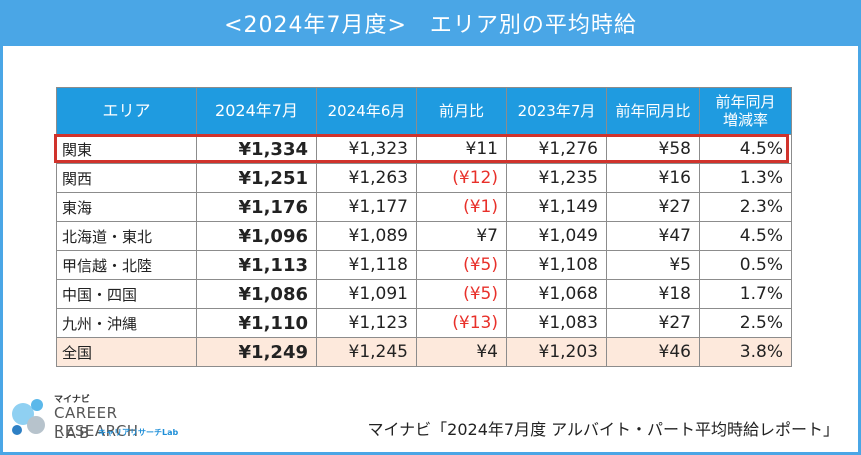 This screenshot has height=455, width=861. I want to click on logo-brand-line2: LAB, so click(73, 433).